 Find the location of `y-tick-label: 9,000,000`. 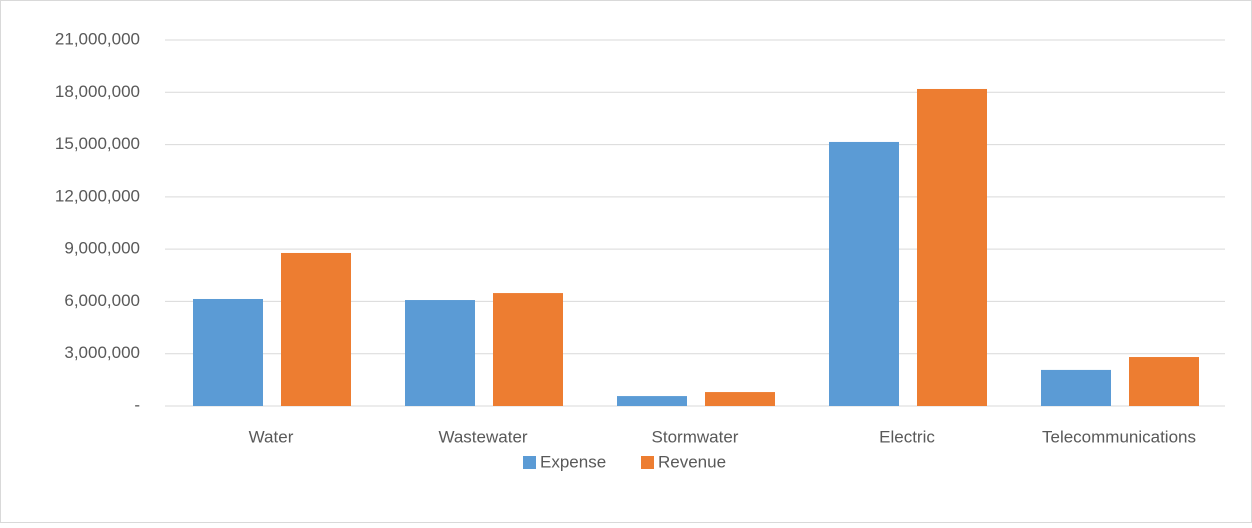

y-tick-label: 9,000,000 is located at coordinates (102, 248).